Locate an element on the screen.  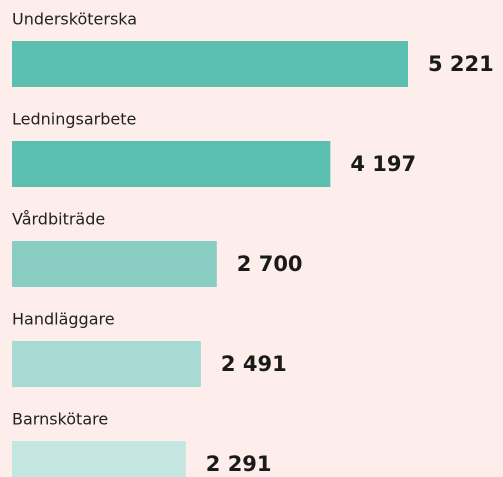
category-label: Ledningsarbete is located at coordinates (74, 119).